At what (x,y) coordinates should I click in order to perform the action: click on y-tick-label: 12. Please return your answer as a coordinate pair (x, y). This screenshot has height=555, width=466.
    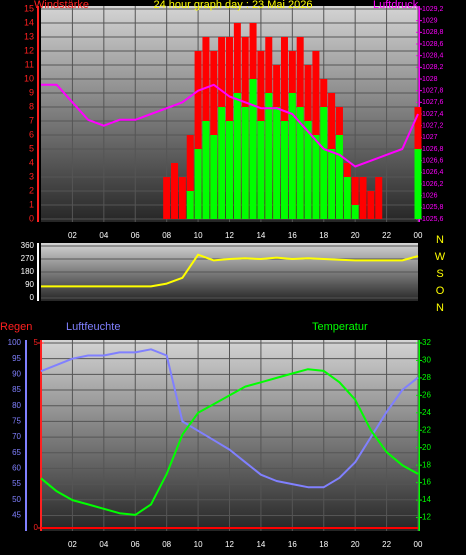
    Looking at the image, I should click on (29, 50).